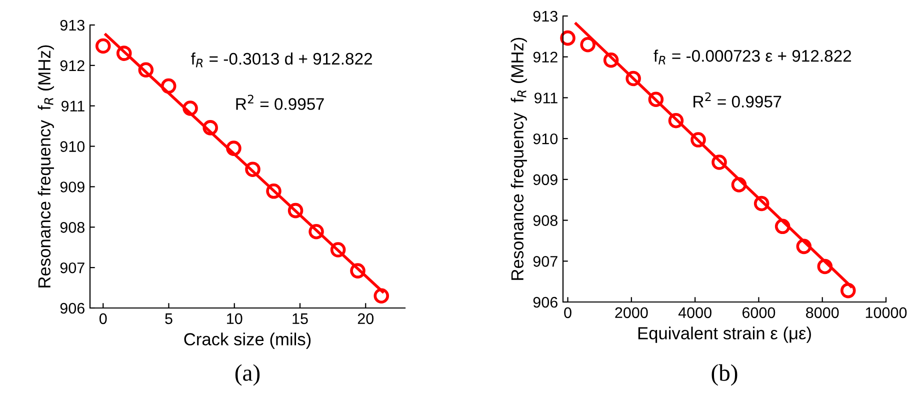 The height and width of the screenshot is (413, 917). Describe the element at coordinates (247, 375) in the screenshot. I see `text: (a)` at that location.